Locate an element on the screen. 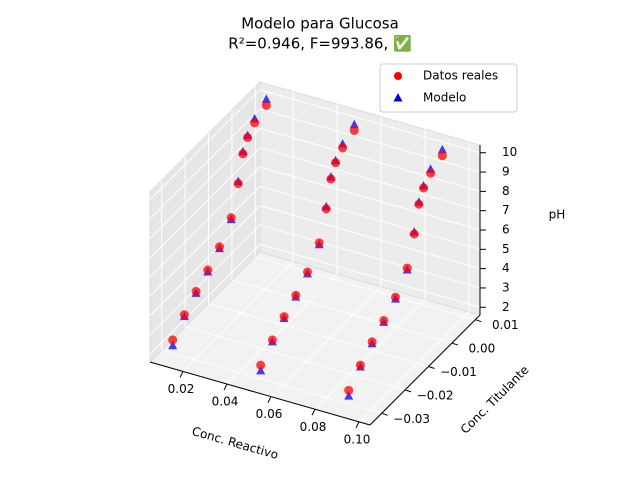  y-tick-label: −0.03 is located at coordinates (411, 419).